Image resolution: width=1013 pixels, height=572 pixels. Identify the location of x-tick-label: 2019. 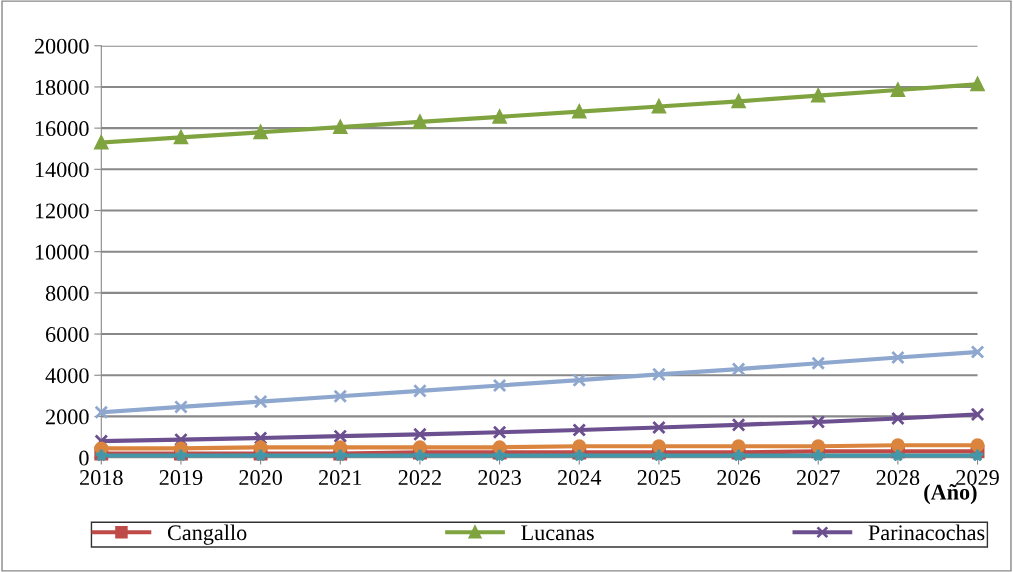
(181, 478).